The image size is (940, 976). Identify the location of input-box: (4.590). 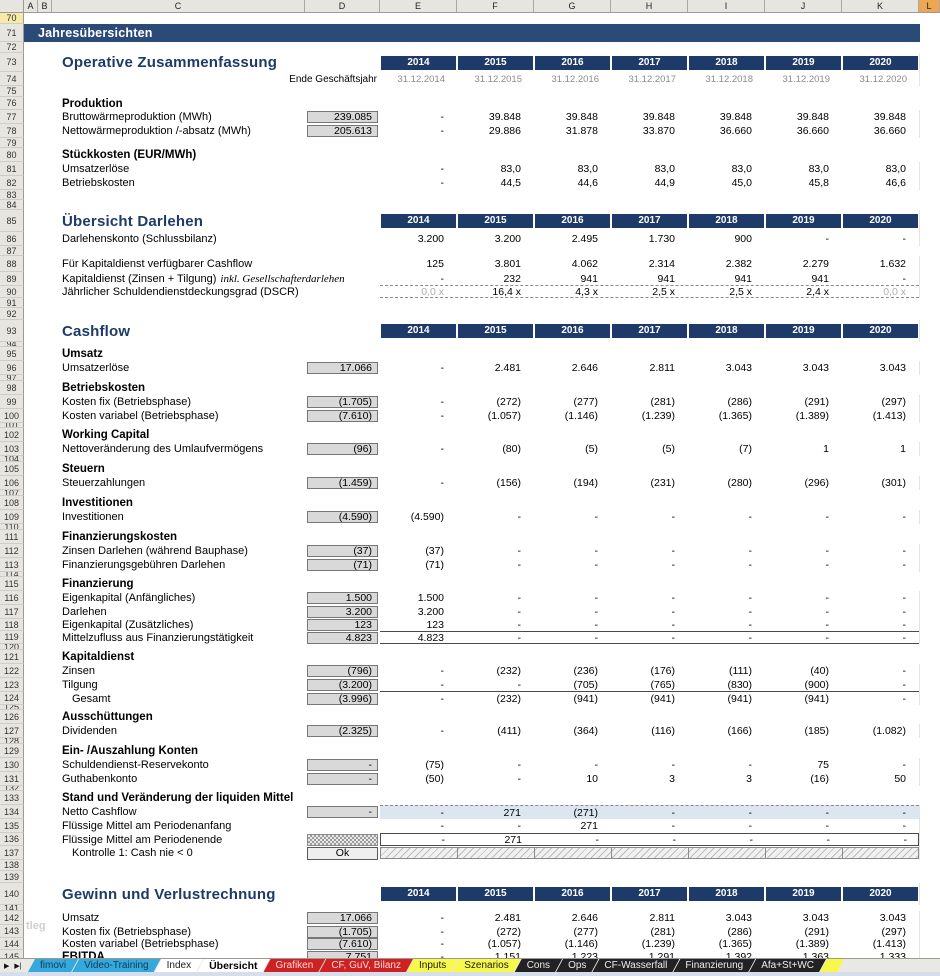
(342, 517).